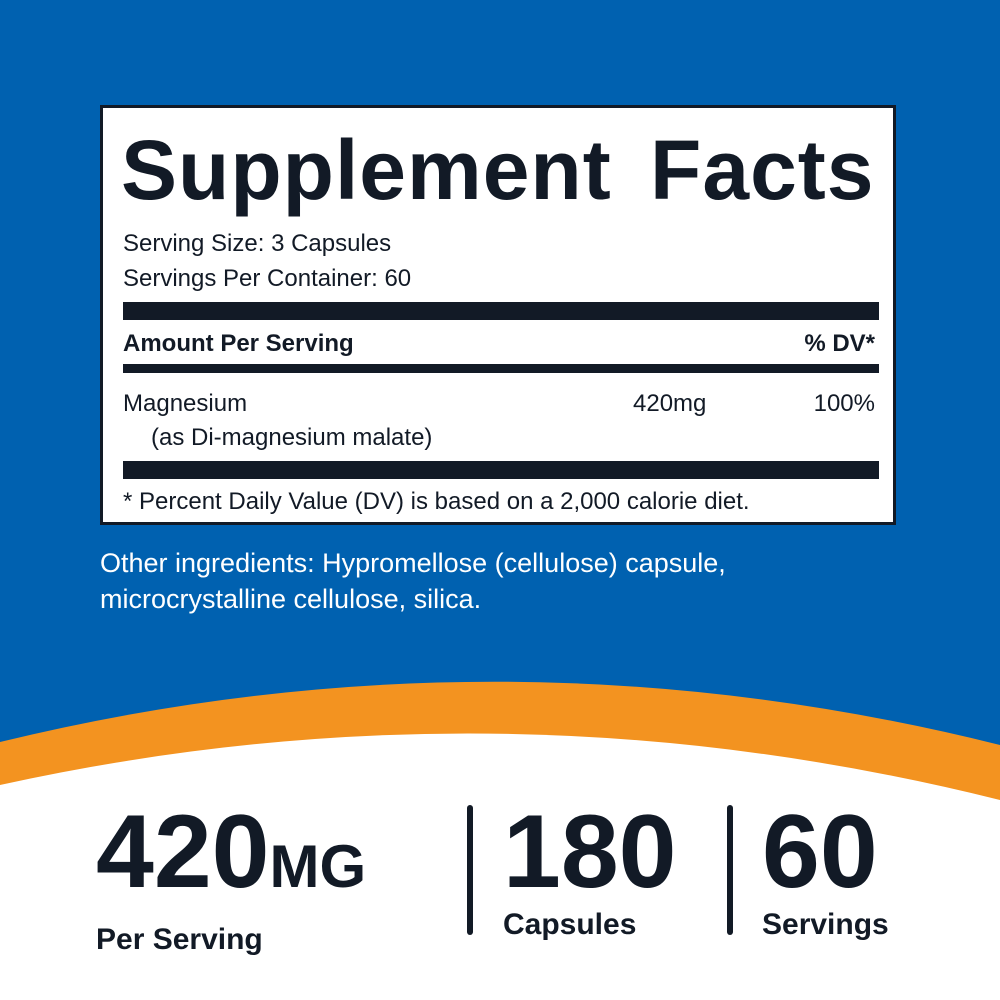  Describe the element at coordinates (292, 437) in the screenshot. I see `ingredient-source: (as Di-magnesium malate)` at that location.